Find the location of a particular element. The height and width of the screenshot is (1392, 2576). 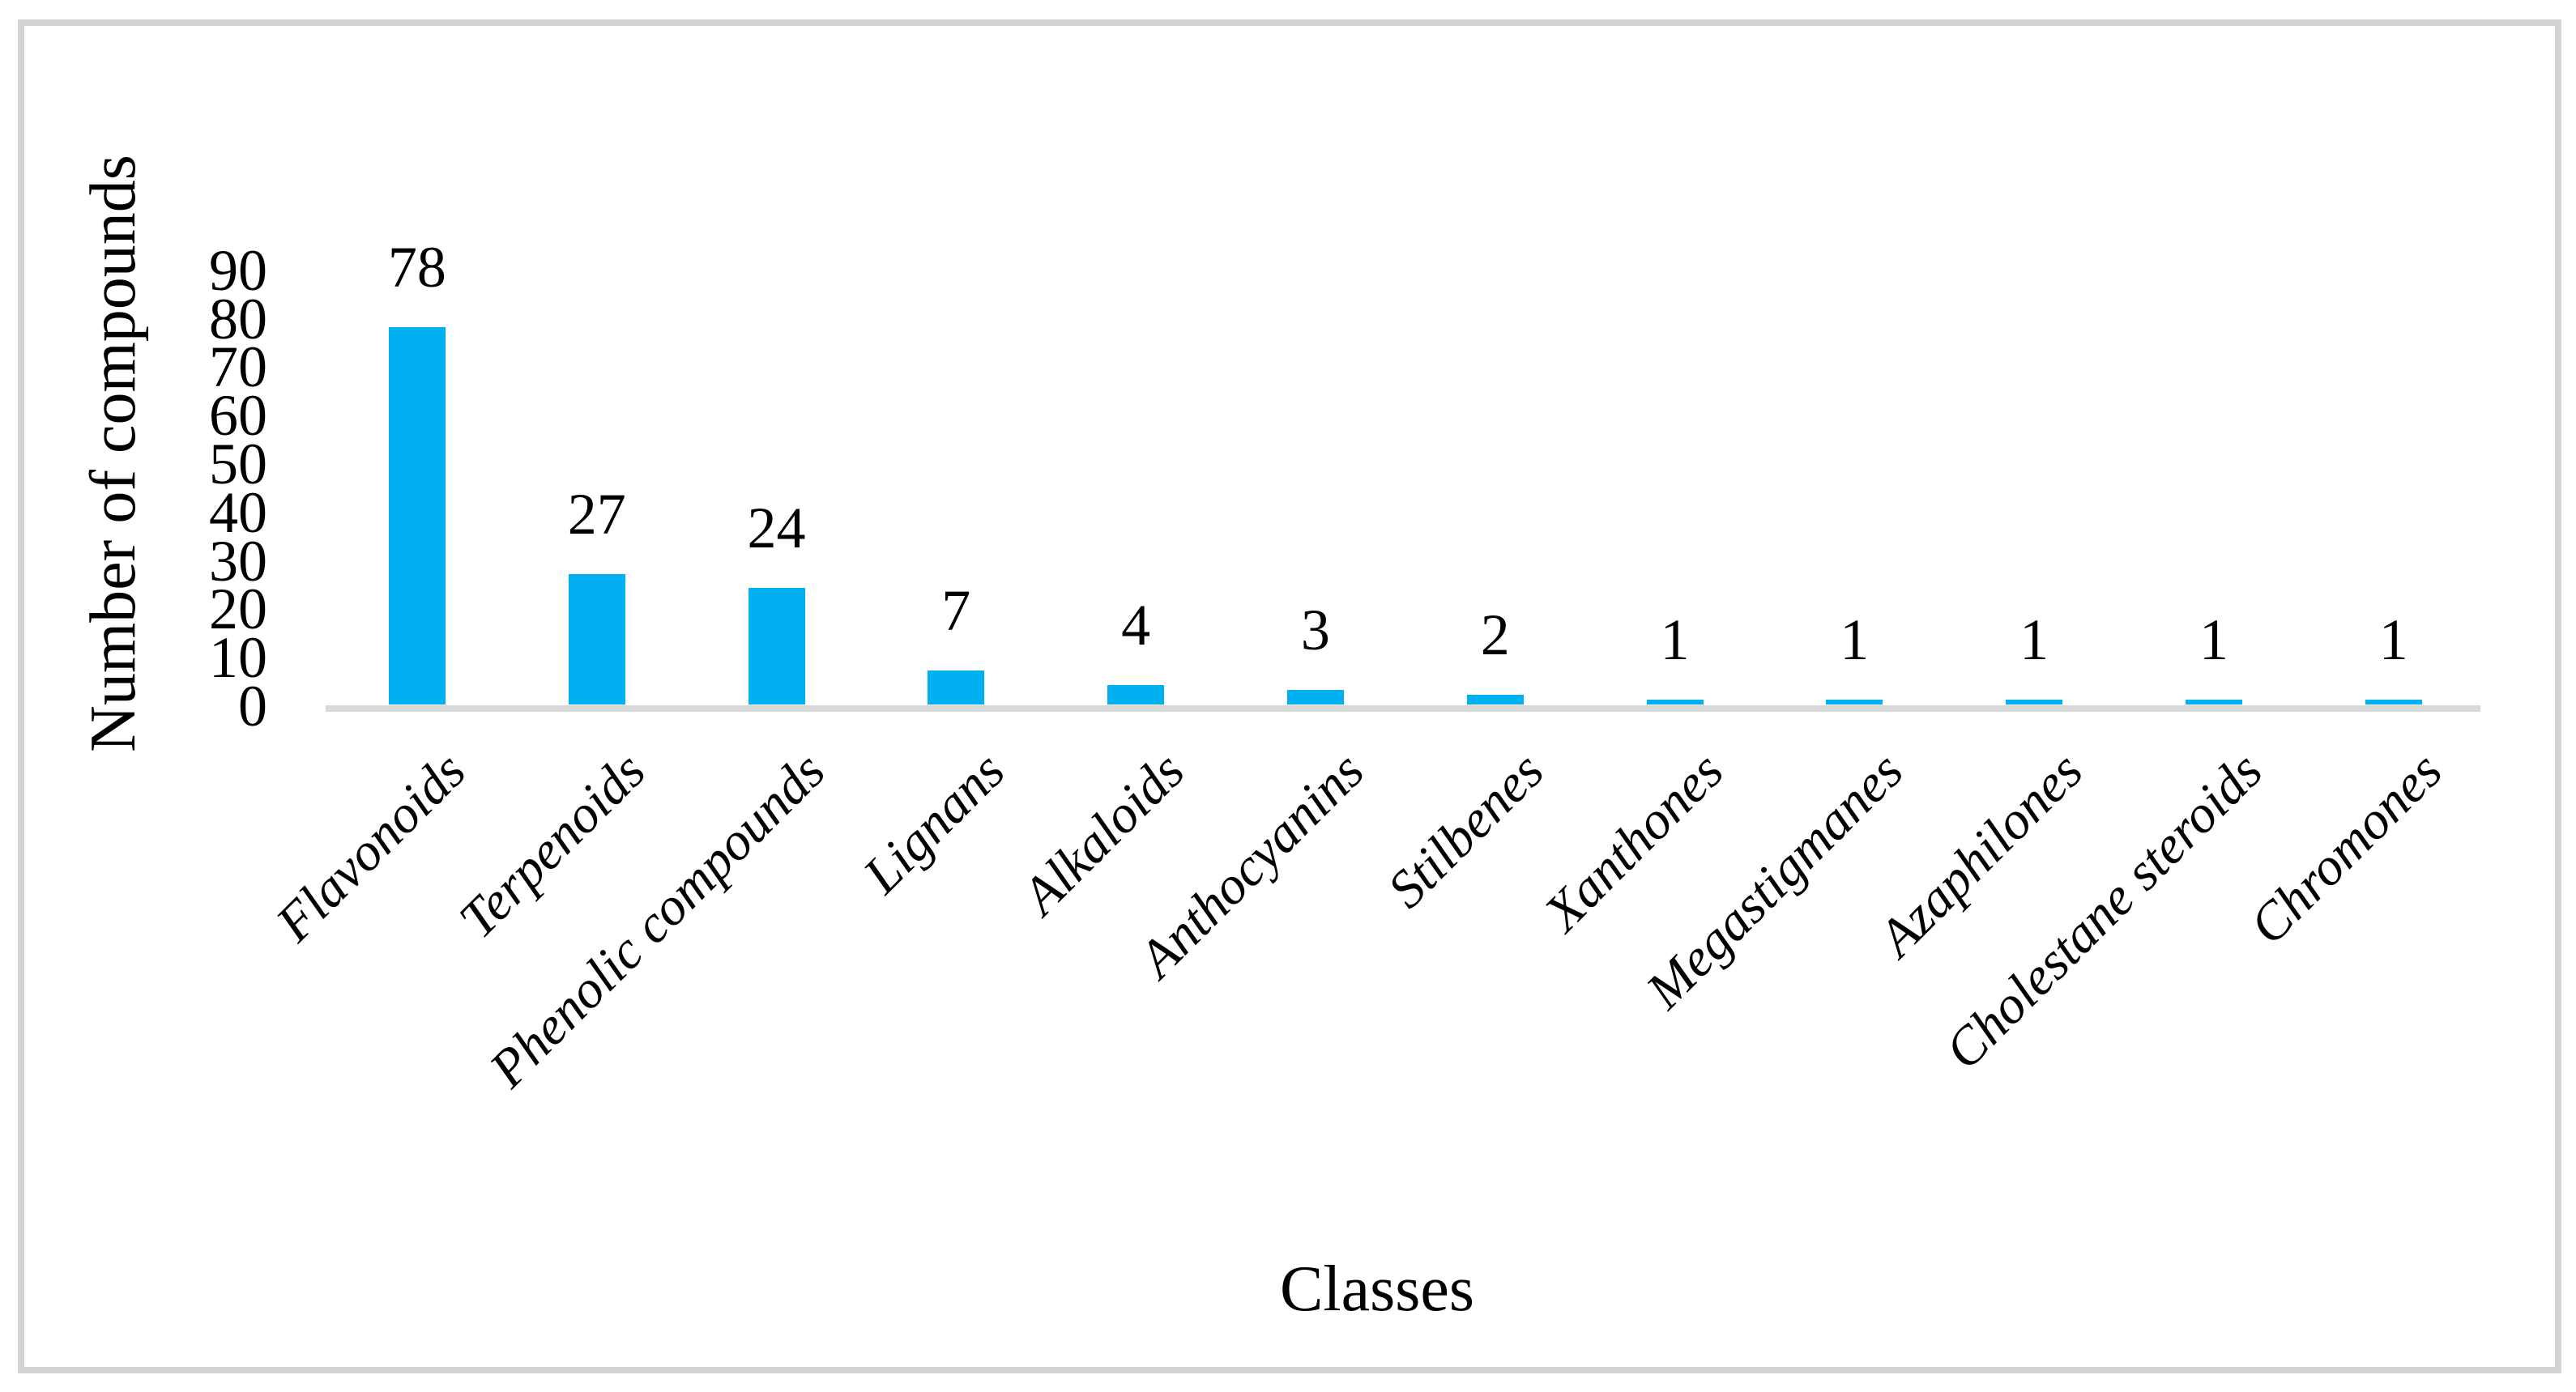

bar-value-label: 27 is located at coordinates (596, 514).